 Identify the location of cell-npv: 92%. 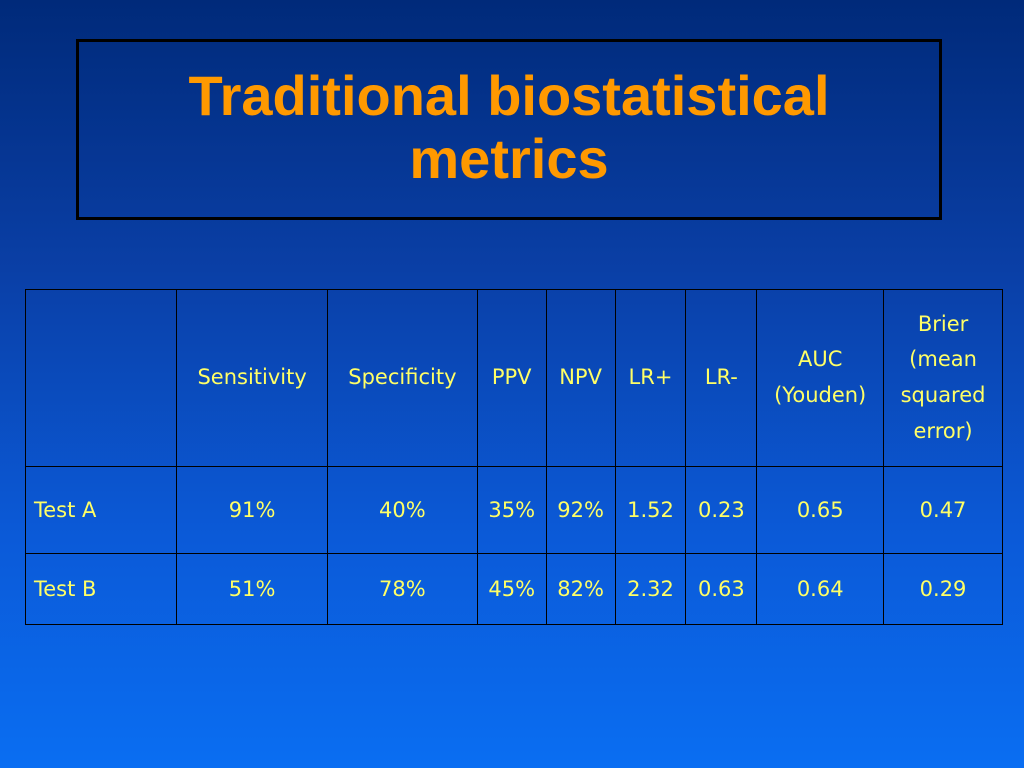
(580, 510).